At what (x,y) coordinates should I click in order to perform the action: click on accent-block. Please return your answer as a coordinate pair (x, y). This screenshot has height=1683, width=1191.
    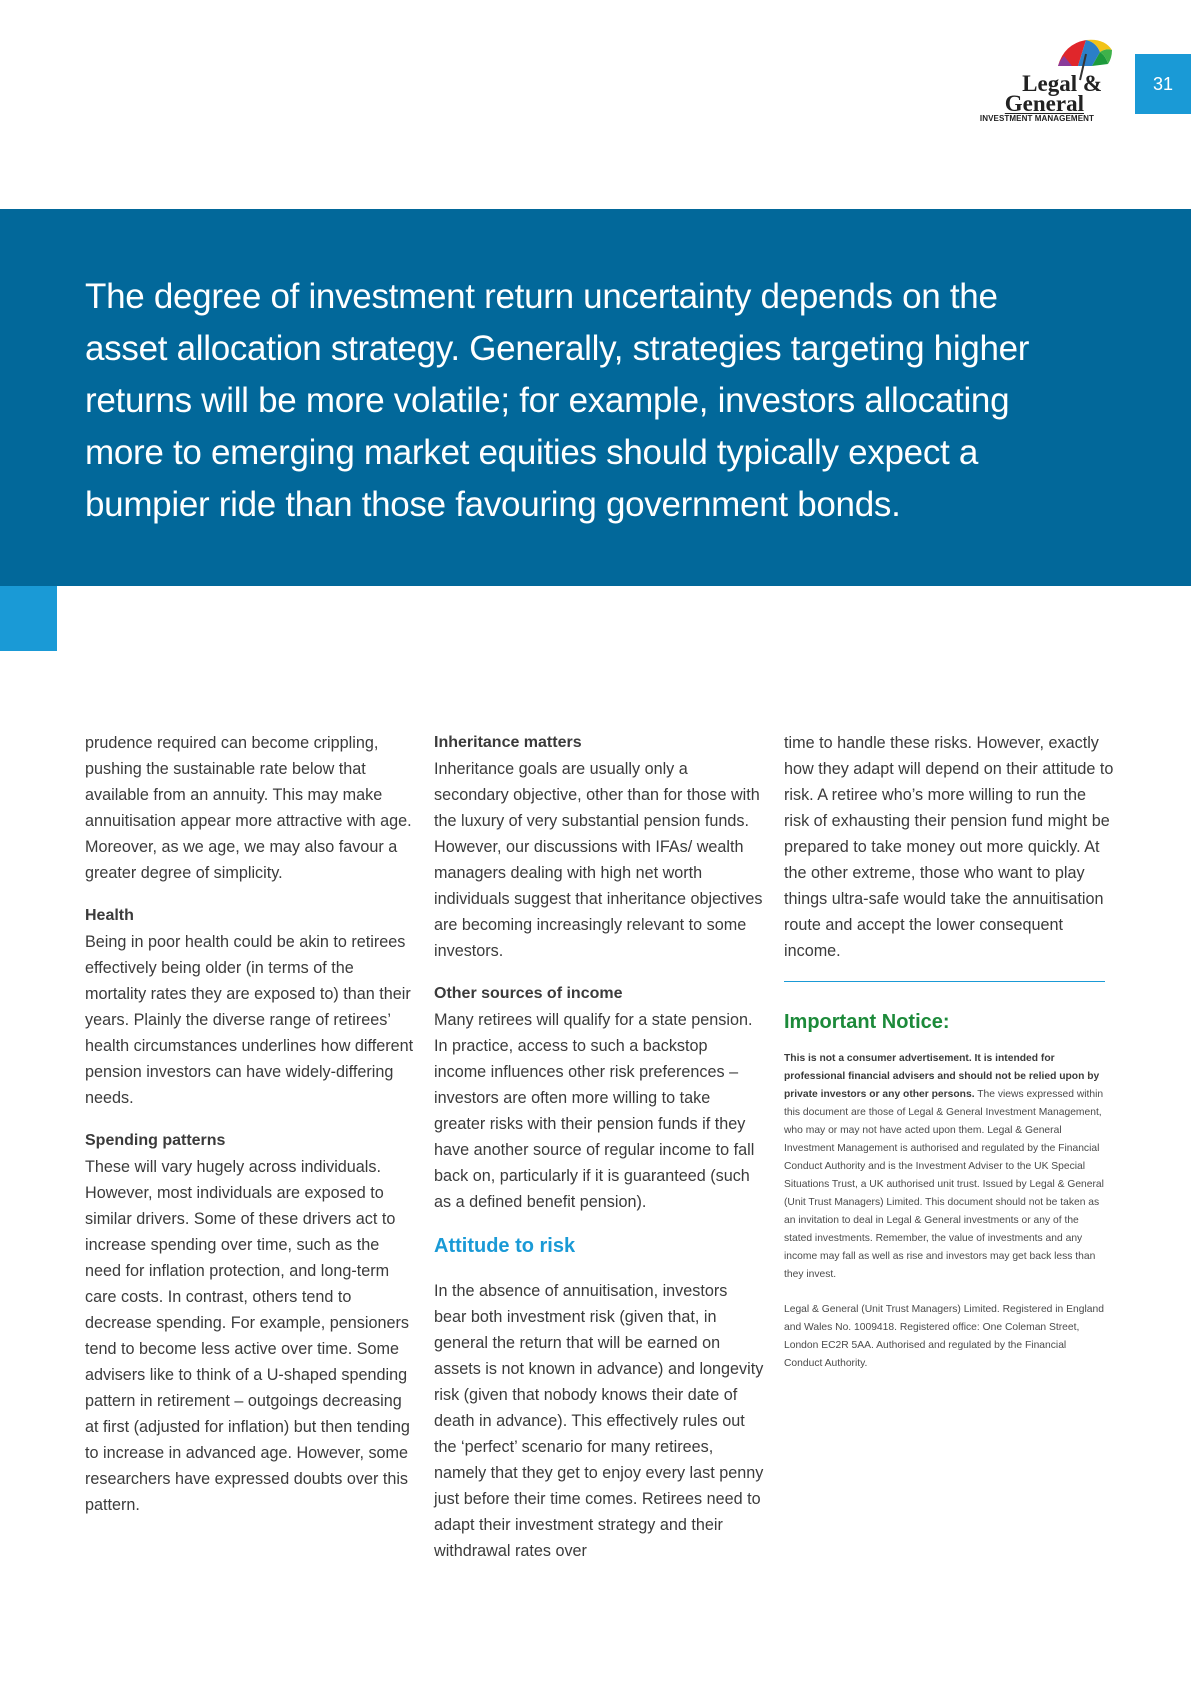
    Looking at the image, I should click on (28, 618).